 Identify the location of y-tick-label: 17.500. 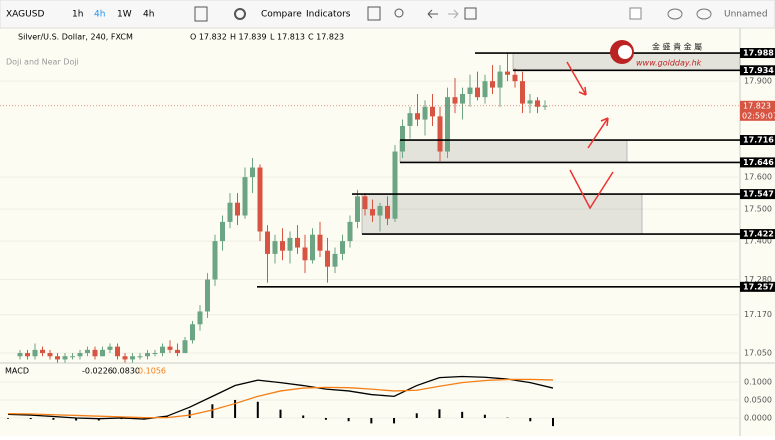
(758, 209).